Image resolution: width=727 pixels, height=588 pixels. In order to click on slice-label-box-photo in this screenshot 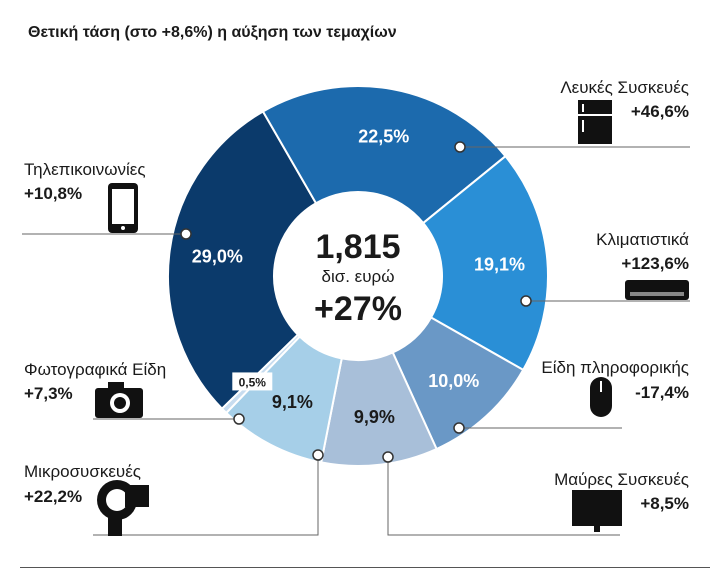, I will do `click(252, 381)`.